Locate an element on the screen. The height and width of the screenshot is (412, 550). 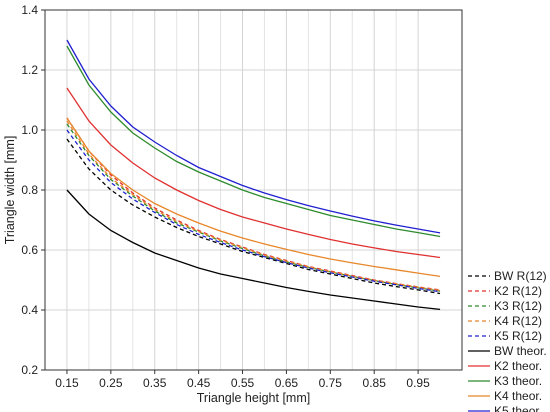
x-tick-label-0: 0.15 is located at coordinates (67, 383).